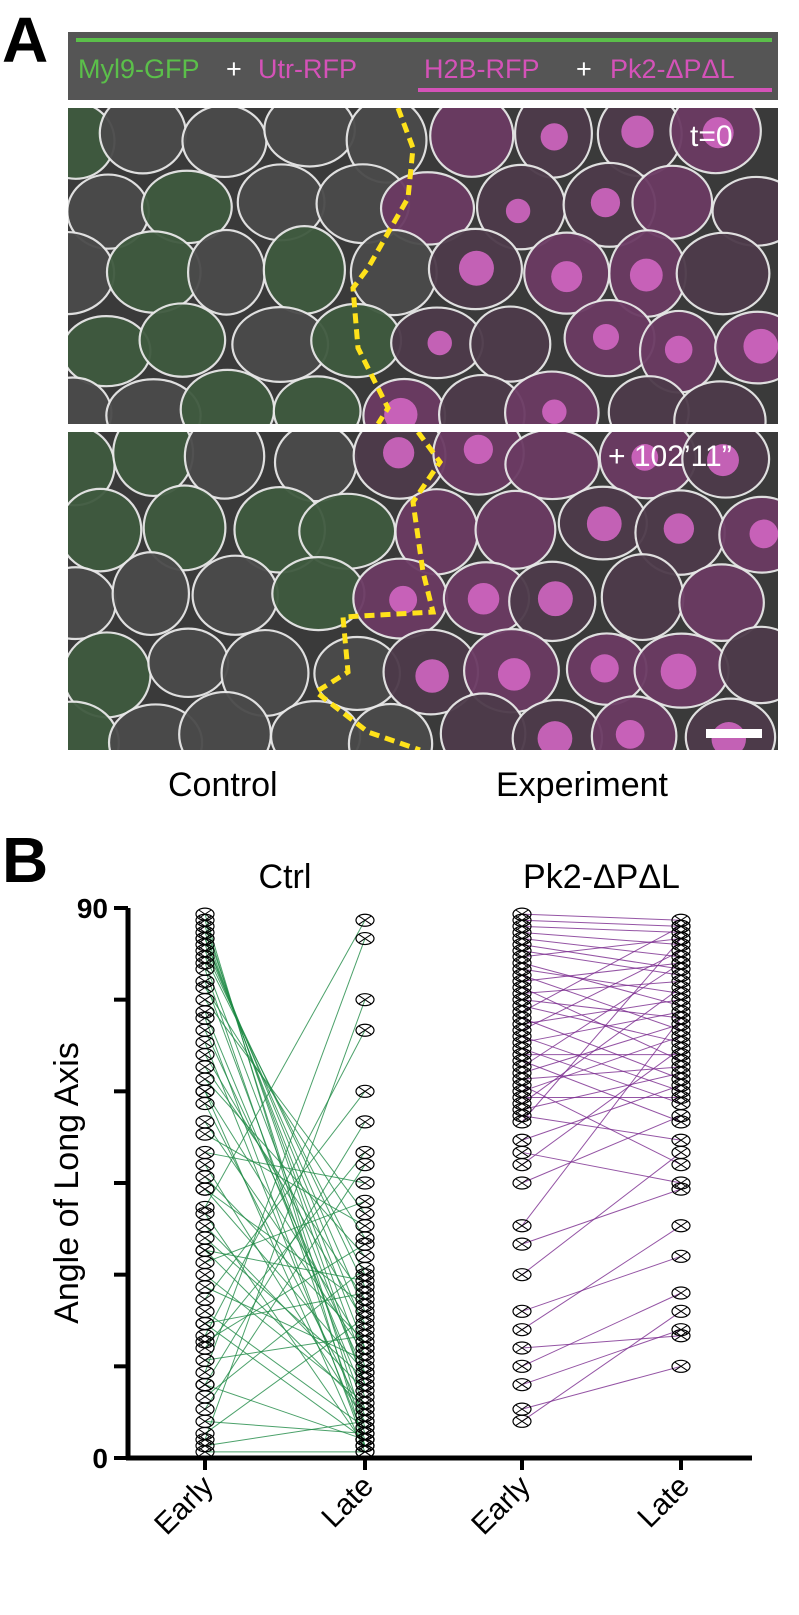  Describe the element at coordinates (347, 1502) in the screenshot. I see `x-tick-label: Late` at that location.